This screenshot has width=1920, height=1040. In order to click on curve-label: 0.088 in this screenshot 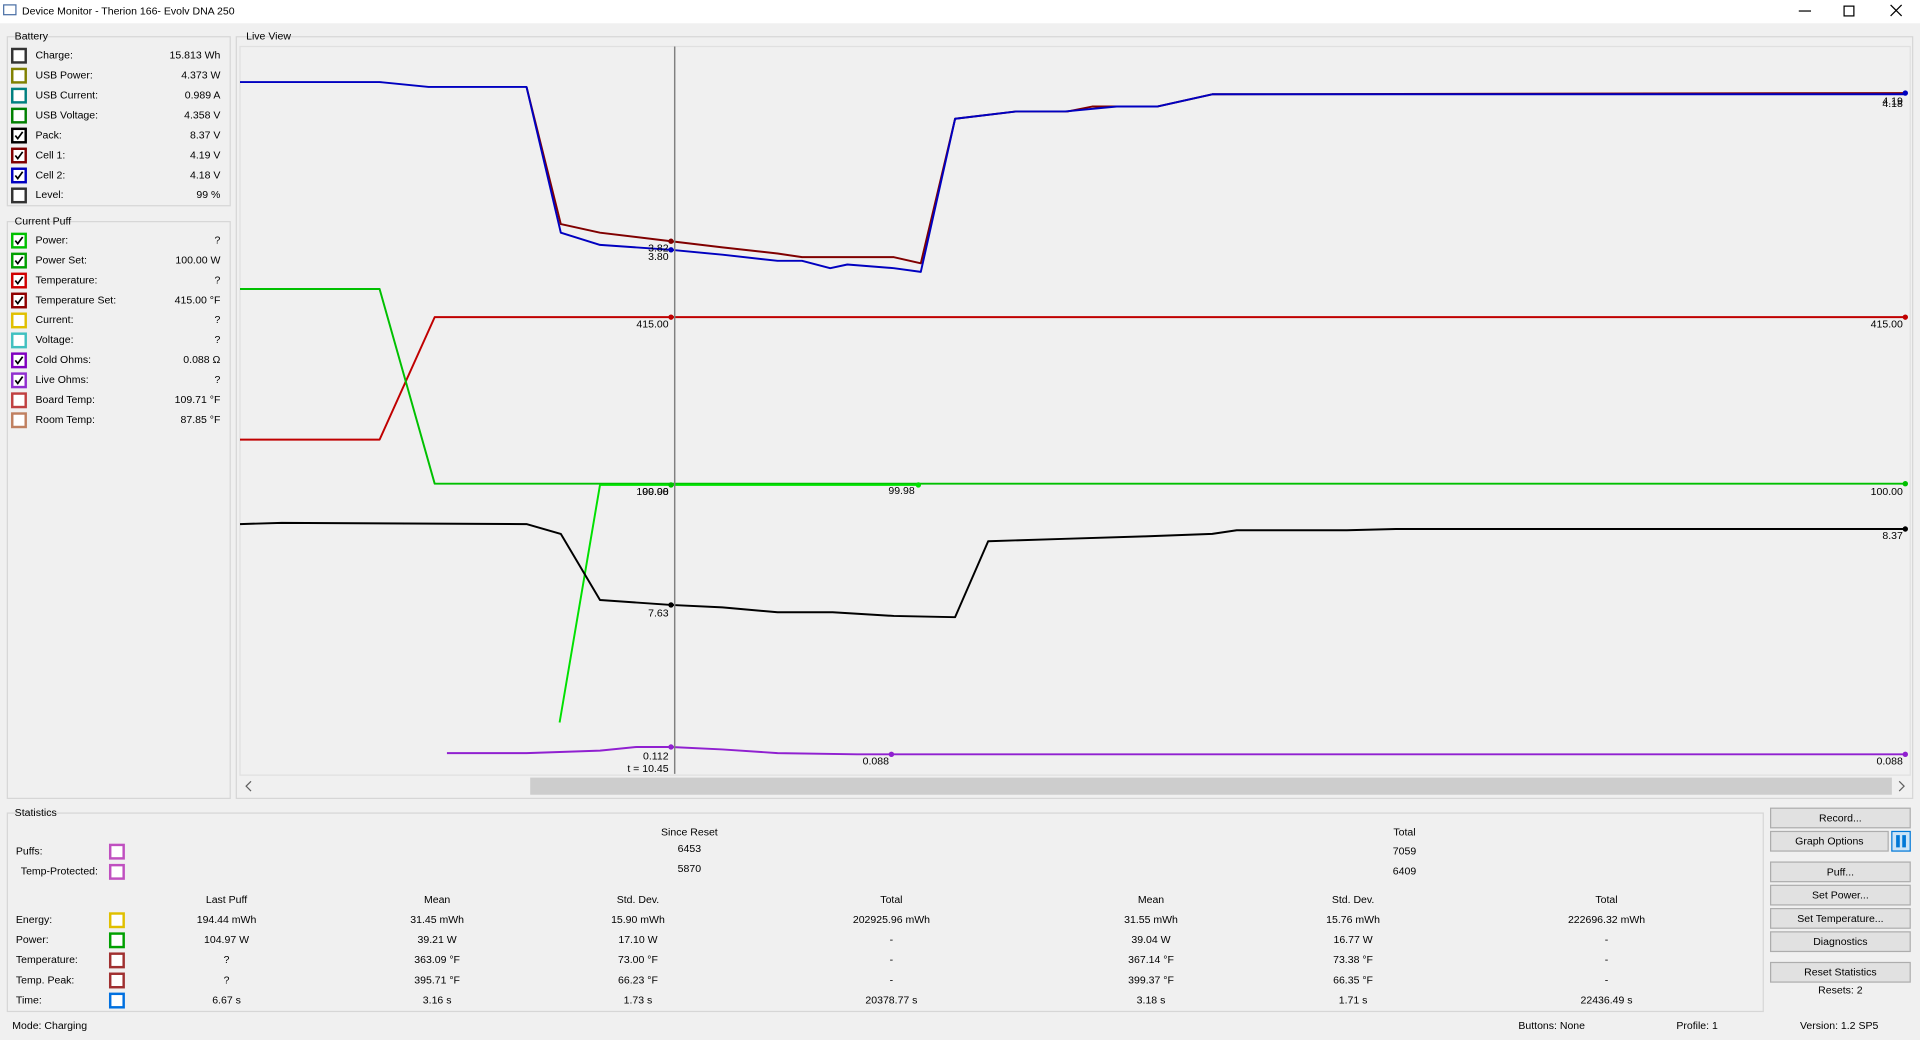, I will do `click(1890, 761)`.